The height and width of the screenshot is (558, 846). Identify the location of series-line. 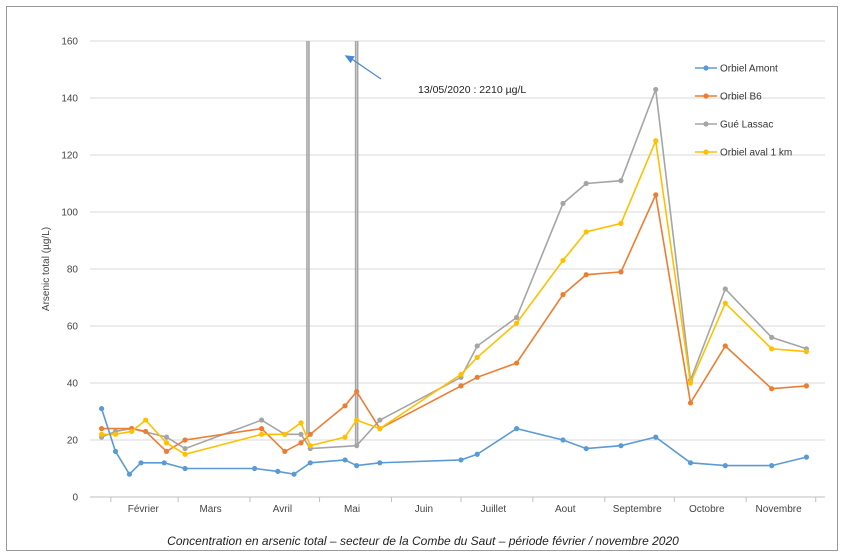
(453, 442).